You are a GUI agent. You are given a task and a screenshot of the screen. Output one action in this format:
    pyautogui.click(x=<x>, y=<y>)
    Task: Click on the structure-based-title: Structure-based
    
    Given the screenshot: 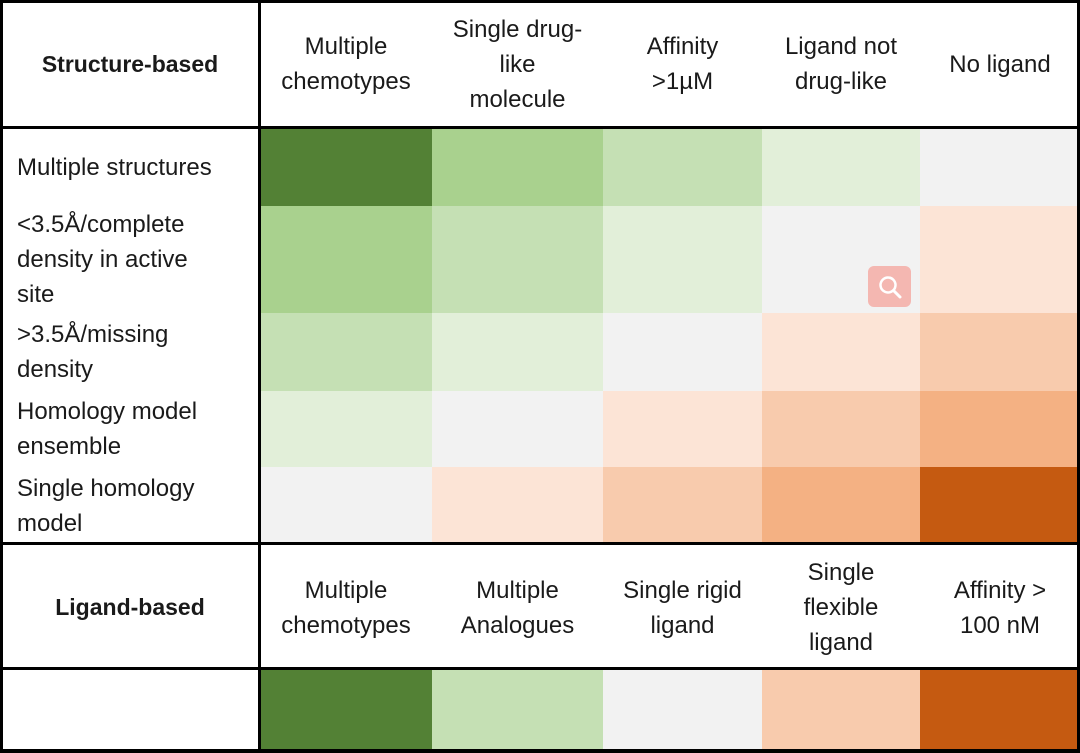 What is the action you would take?
    pyautogui.click(x=130, y=64)
    